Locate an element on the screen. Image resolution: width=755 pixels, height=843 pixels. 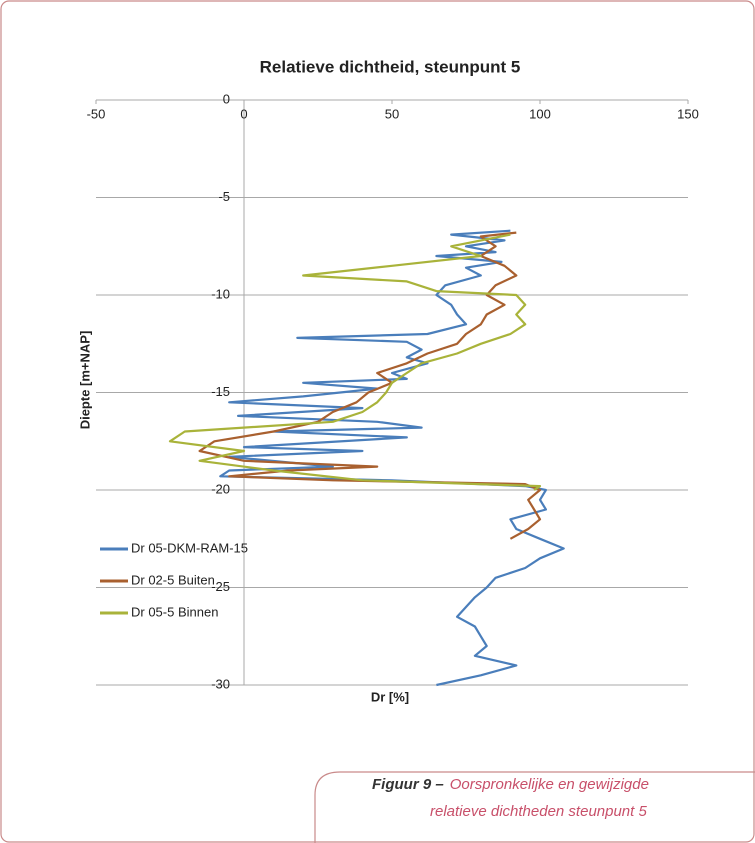
caption-label: Figuur 9 – is located at coordinates (408, 784).